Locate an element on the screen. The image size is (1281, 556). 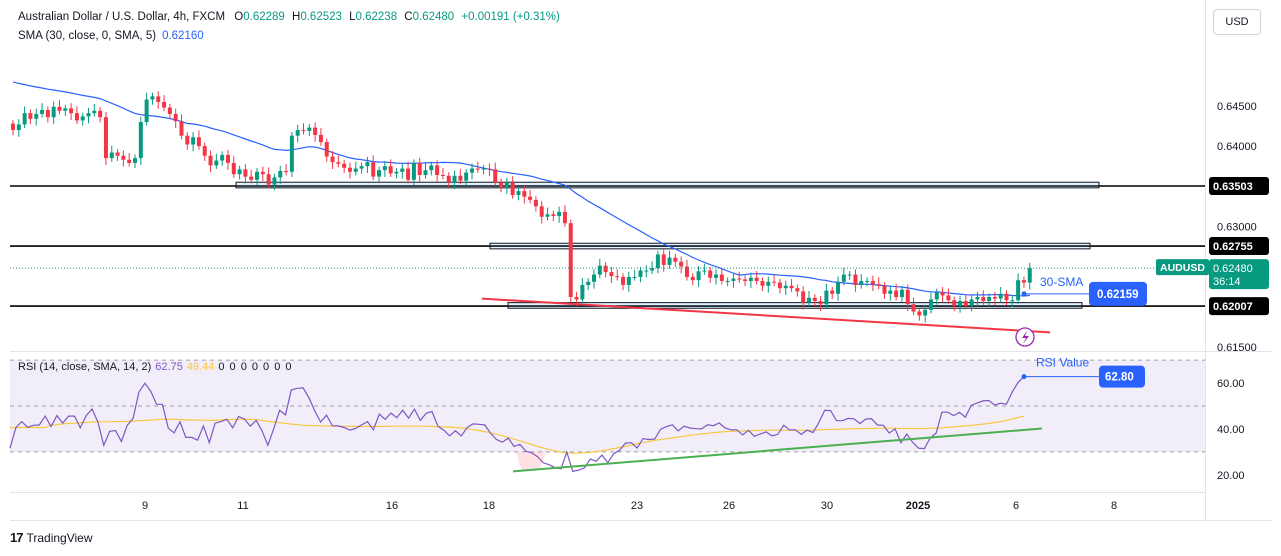
rsi-line is located at coordinates (517, 424).